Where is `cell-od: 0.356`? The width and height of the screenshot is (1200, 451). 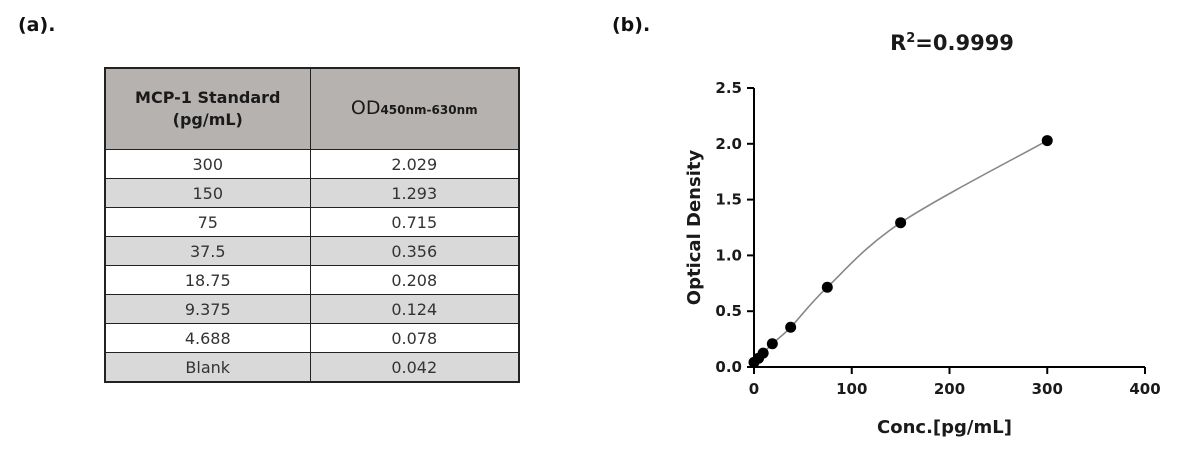 cell-od: 0.356 is located at coordinates (414, 251).